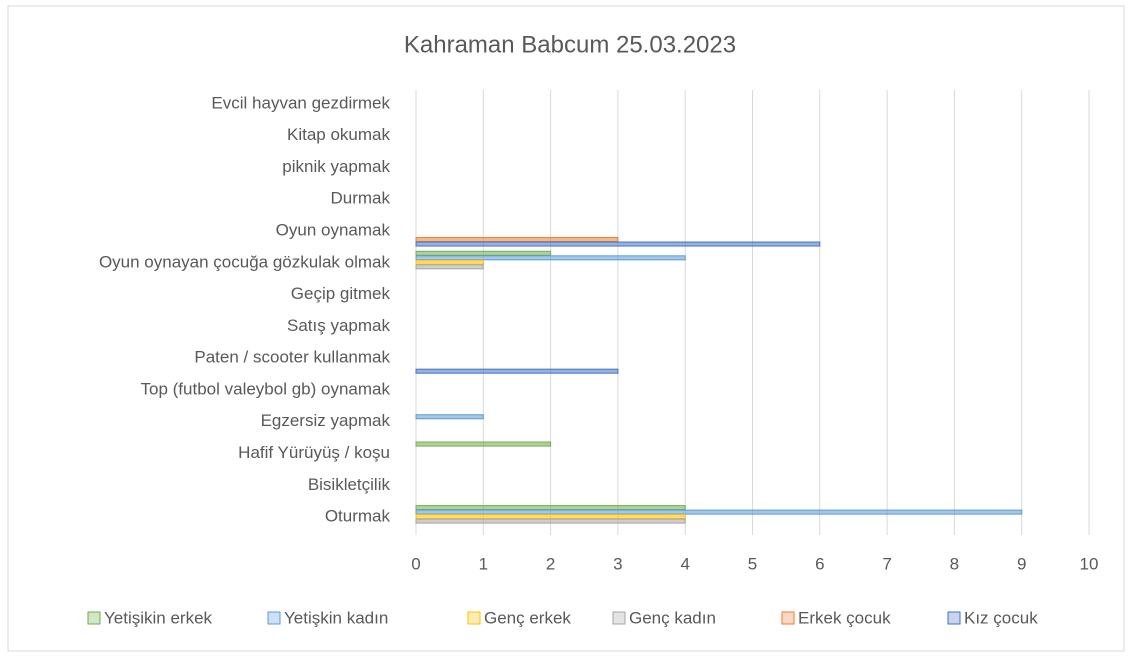 Image resolution: width=1134 pixels, height=659 pixels. What do you see at coordinates (617, 563) in the screenshot?
I see `x-tick-label: 3` at bounding box center [617, 563].